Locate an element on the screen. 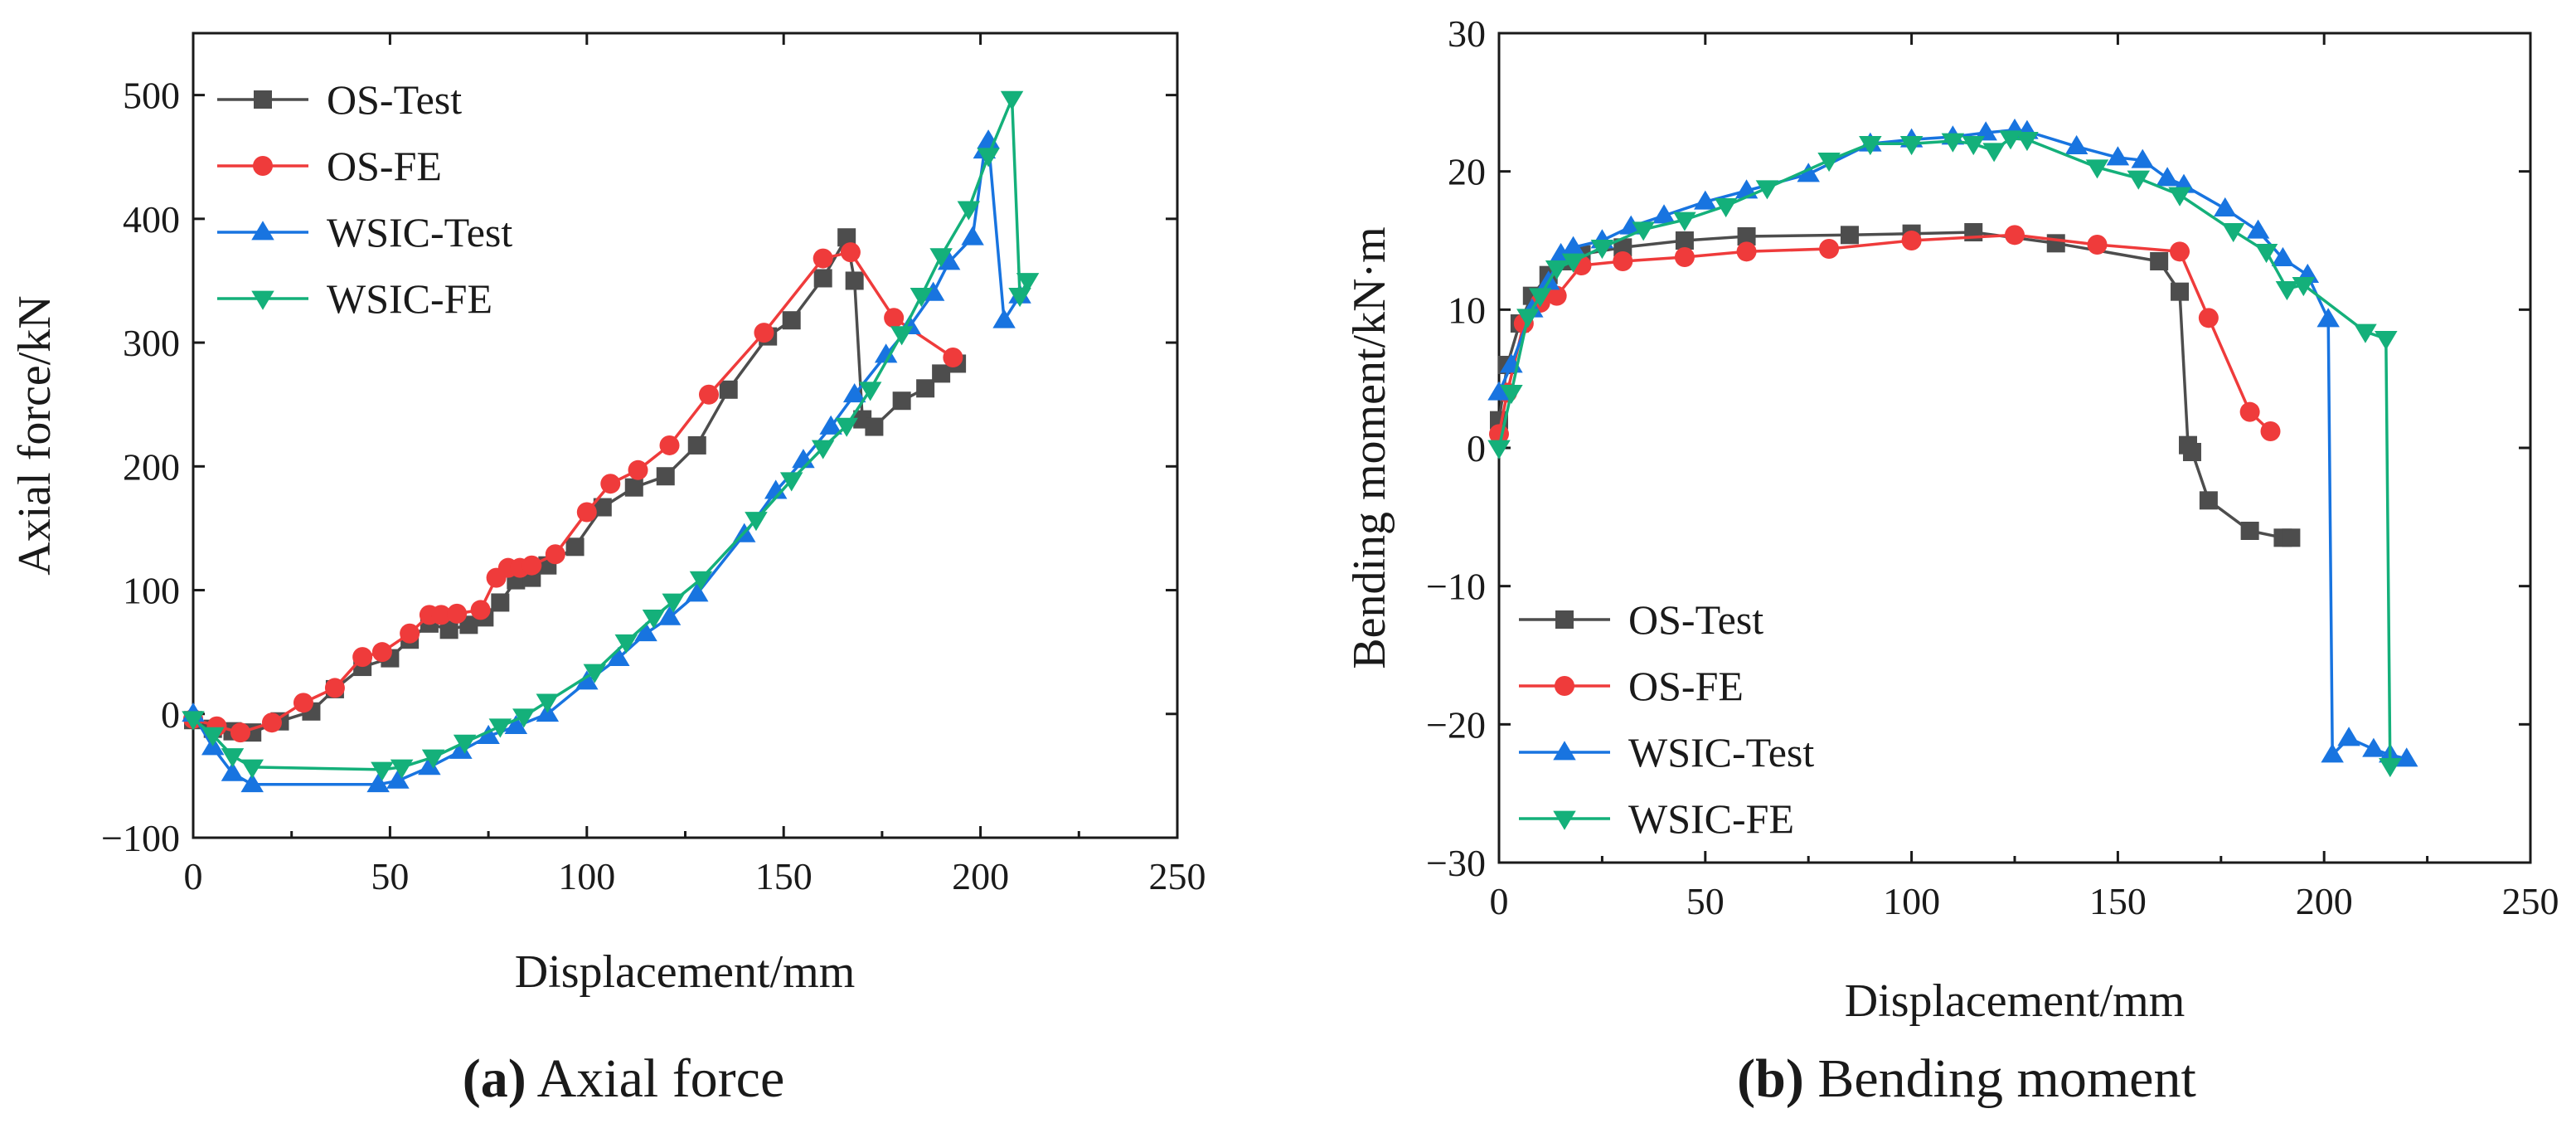  legend-item: WSIC-FE is located at coordinates (354, 299).